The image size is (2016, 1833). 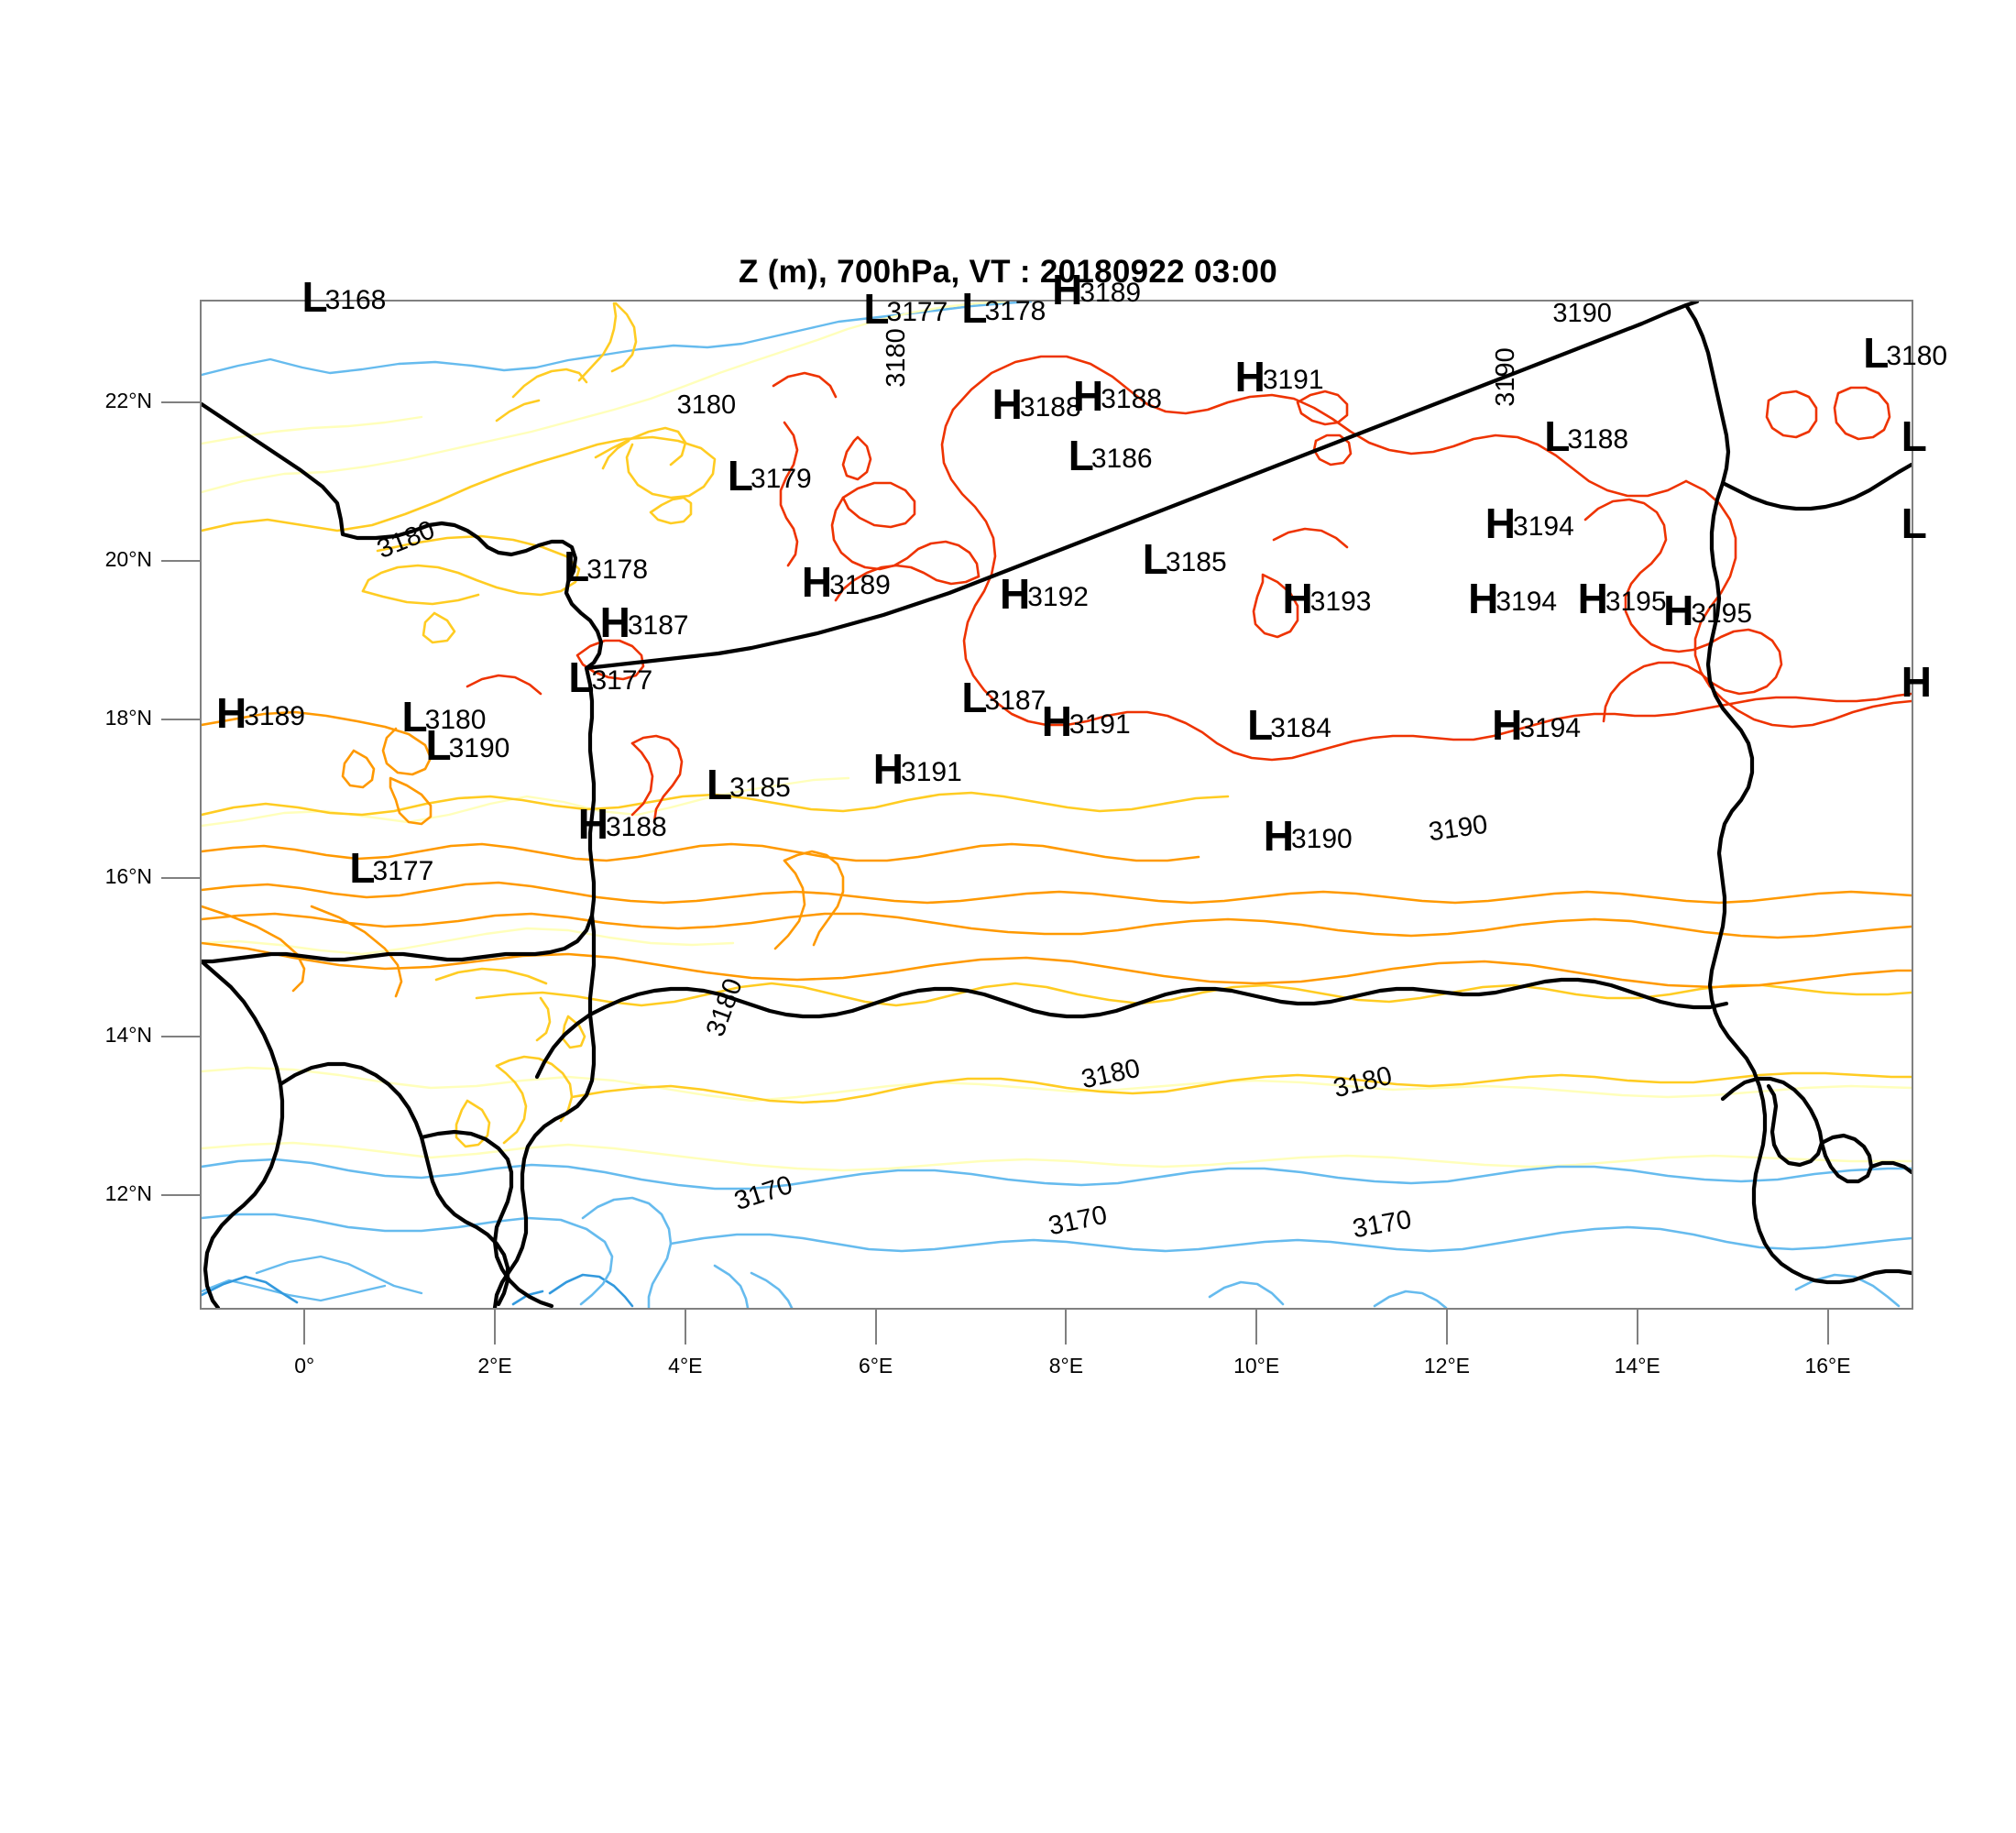 I want to click on y-axis-label: 22°N, so click(x=128, y=401).